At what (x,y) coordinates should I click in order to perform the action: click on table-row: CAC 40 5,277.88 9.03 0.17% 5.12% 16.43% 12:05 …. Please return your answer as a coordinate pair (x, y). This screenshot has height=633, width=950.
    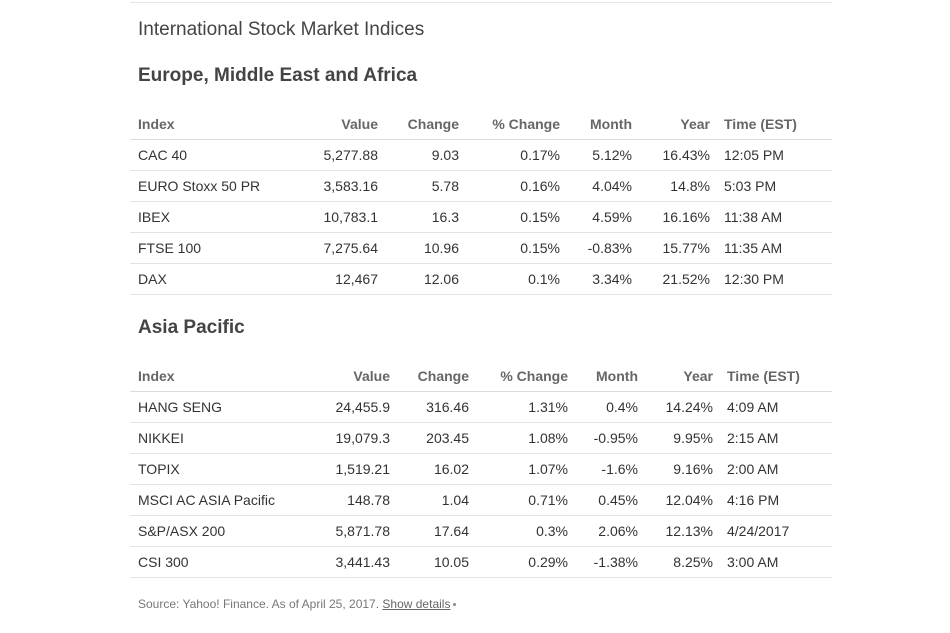
    Looking at the image, I should click on (481, 155).